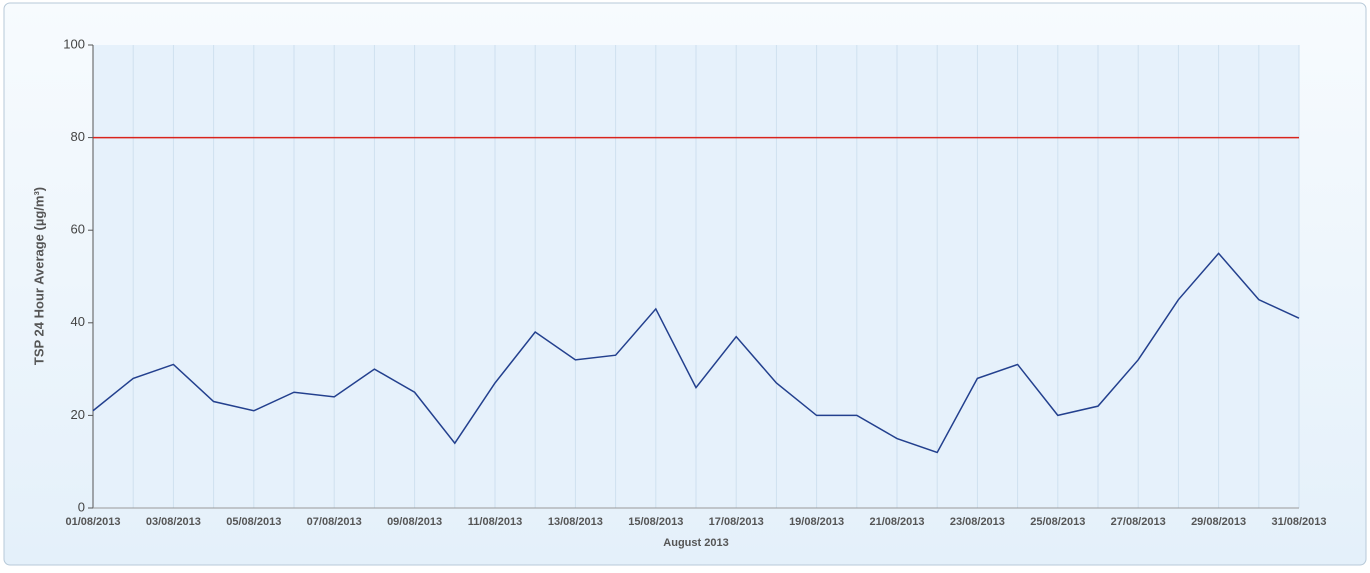 The image size is (1370, 573). I want to click on y-tick-label: 40, so click(78, 321).